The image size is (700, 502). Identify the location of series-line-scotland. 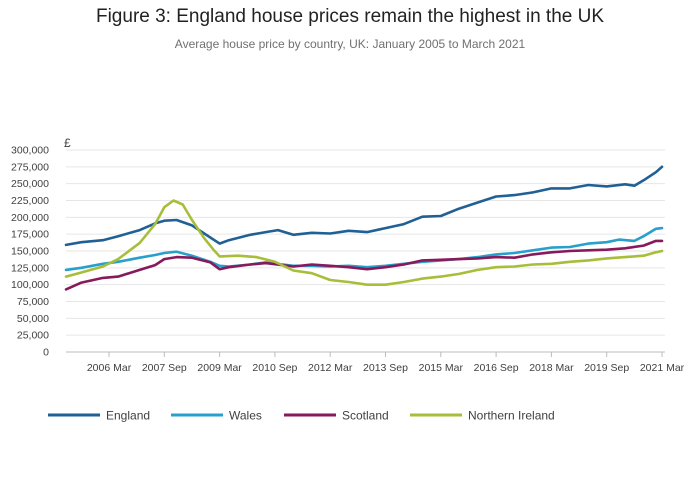
(364, 265).